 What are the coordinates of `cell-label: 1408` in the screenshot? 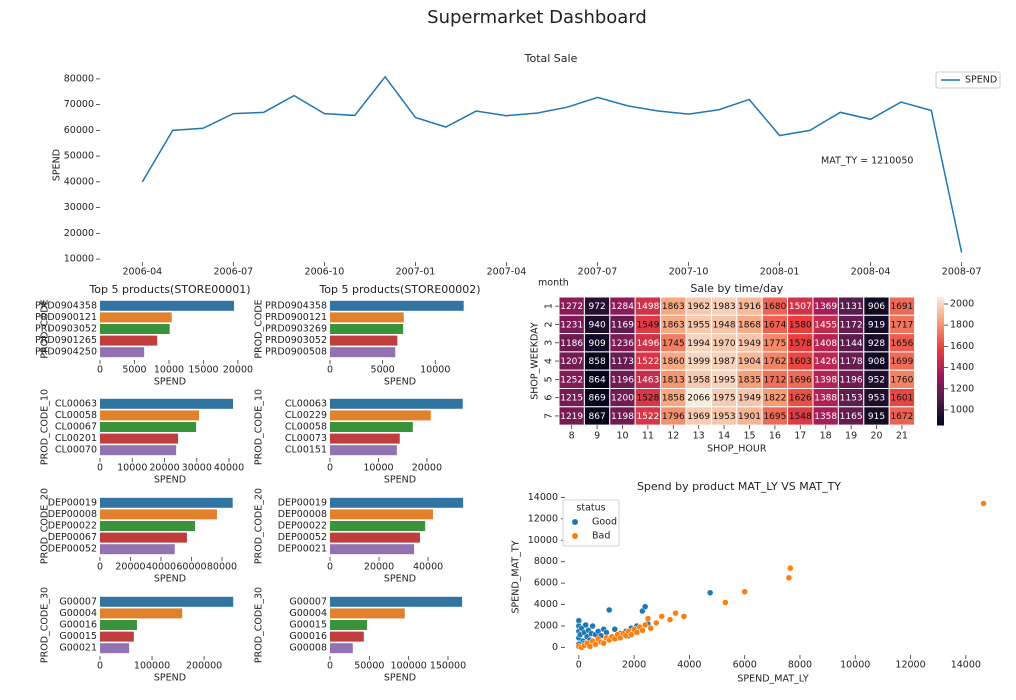 It's located at (825, 344).